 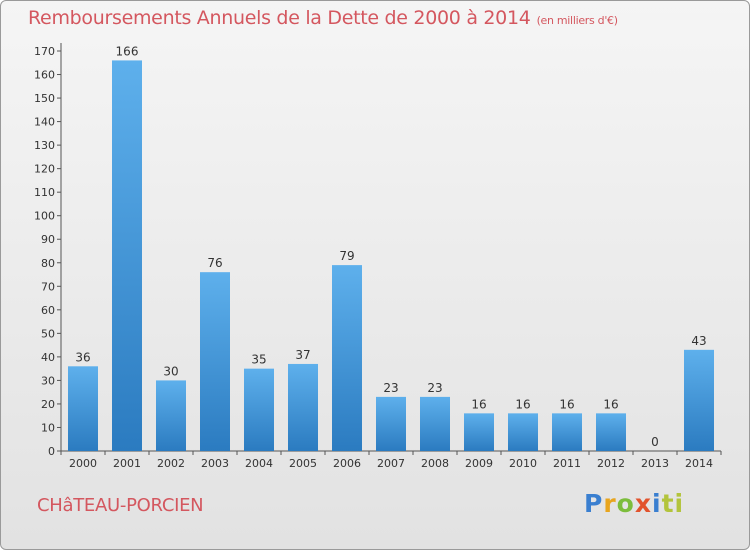 I want to click on x-tick-label: 2012, so click(x=611, y=463).